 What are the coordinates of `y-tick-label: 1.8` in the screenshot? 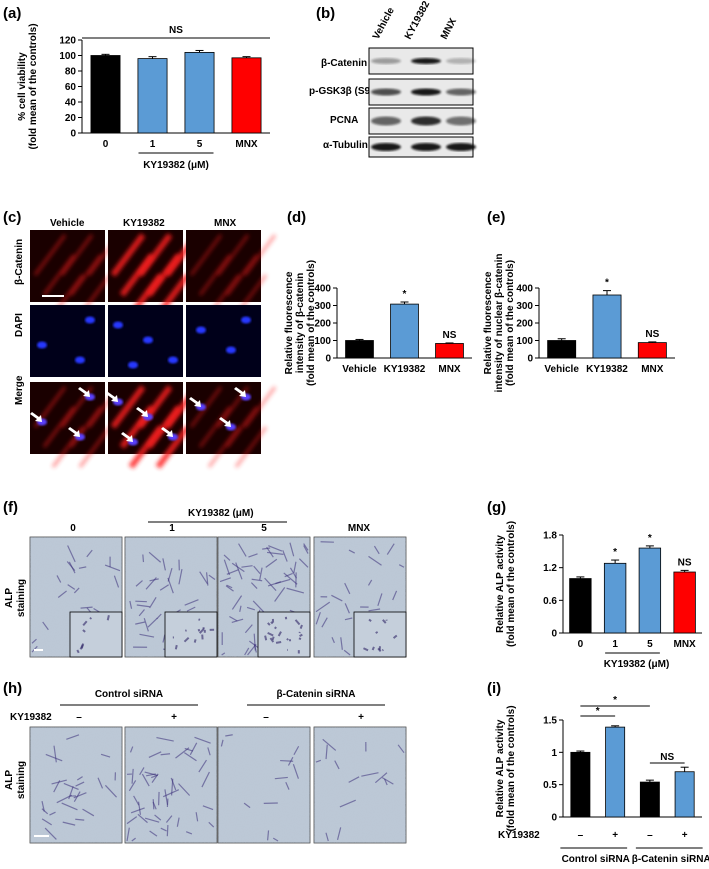 It's located at (550, 536).